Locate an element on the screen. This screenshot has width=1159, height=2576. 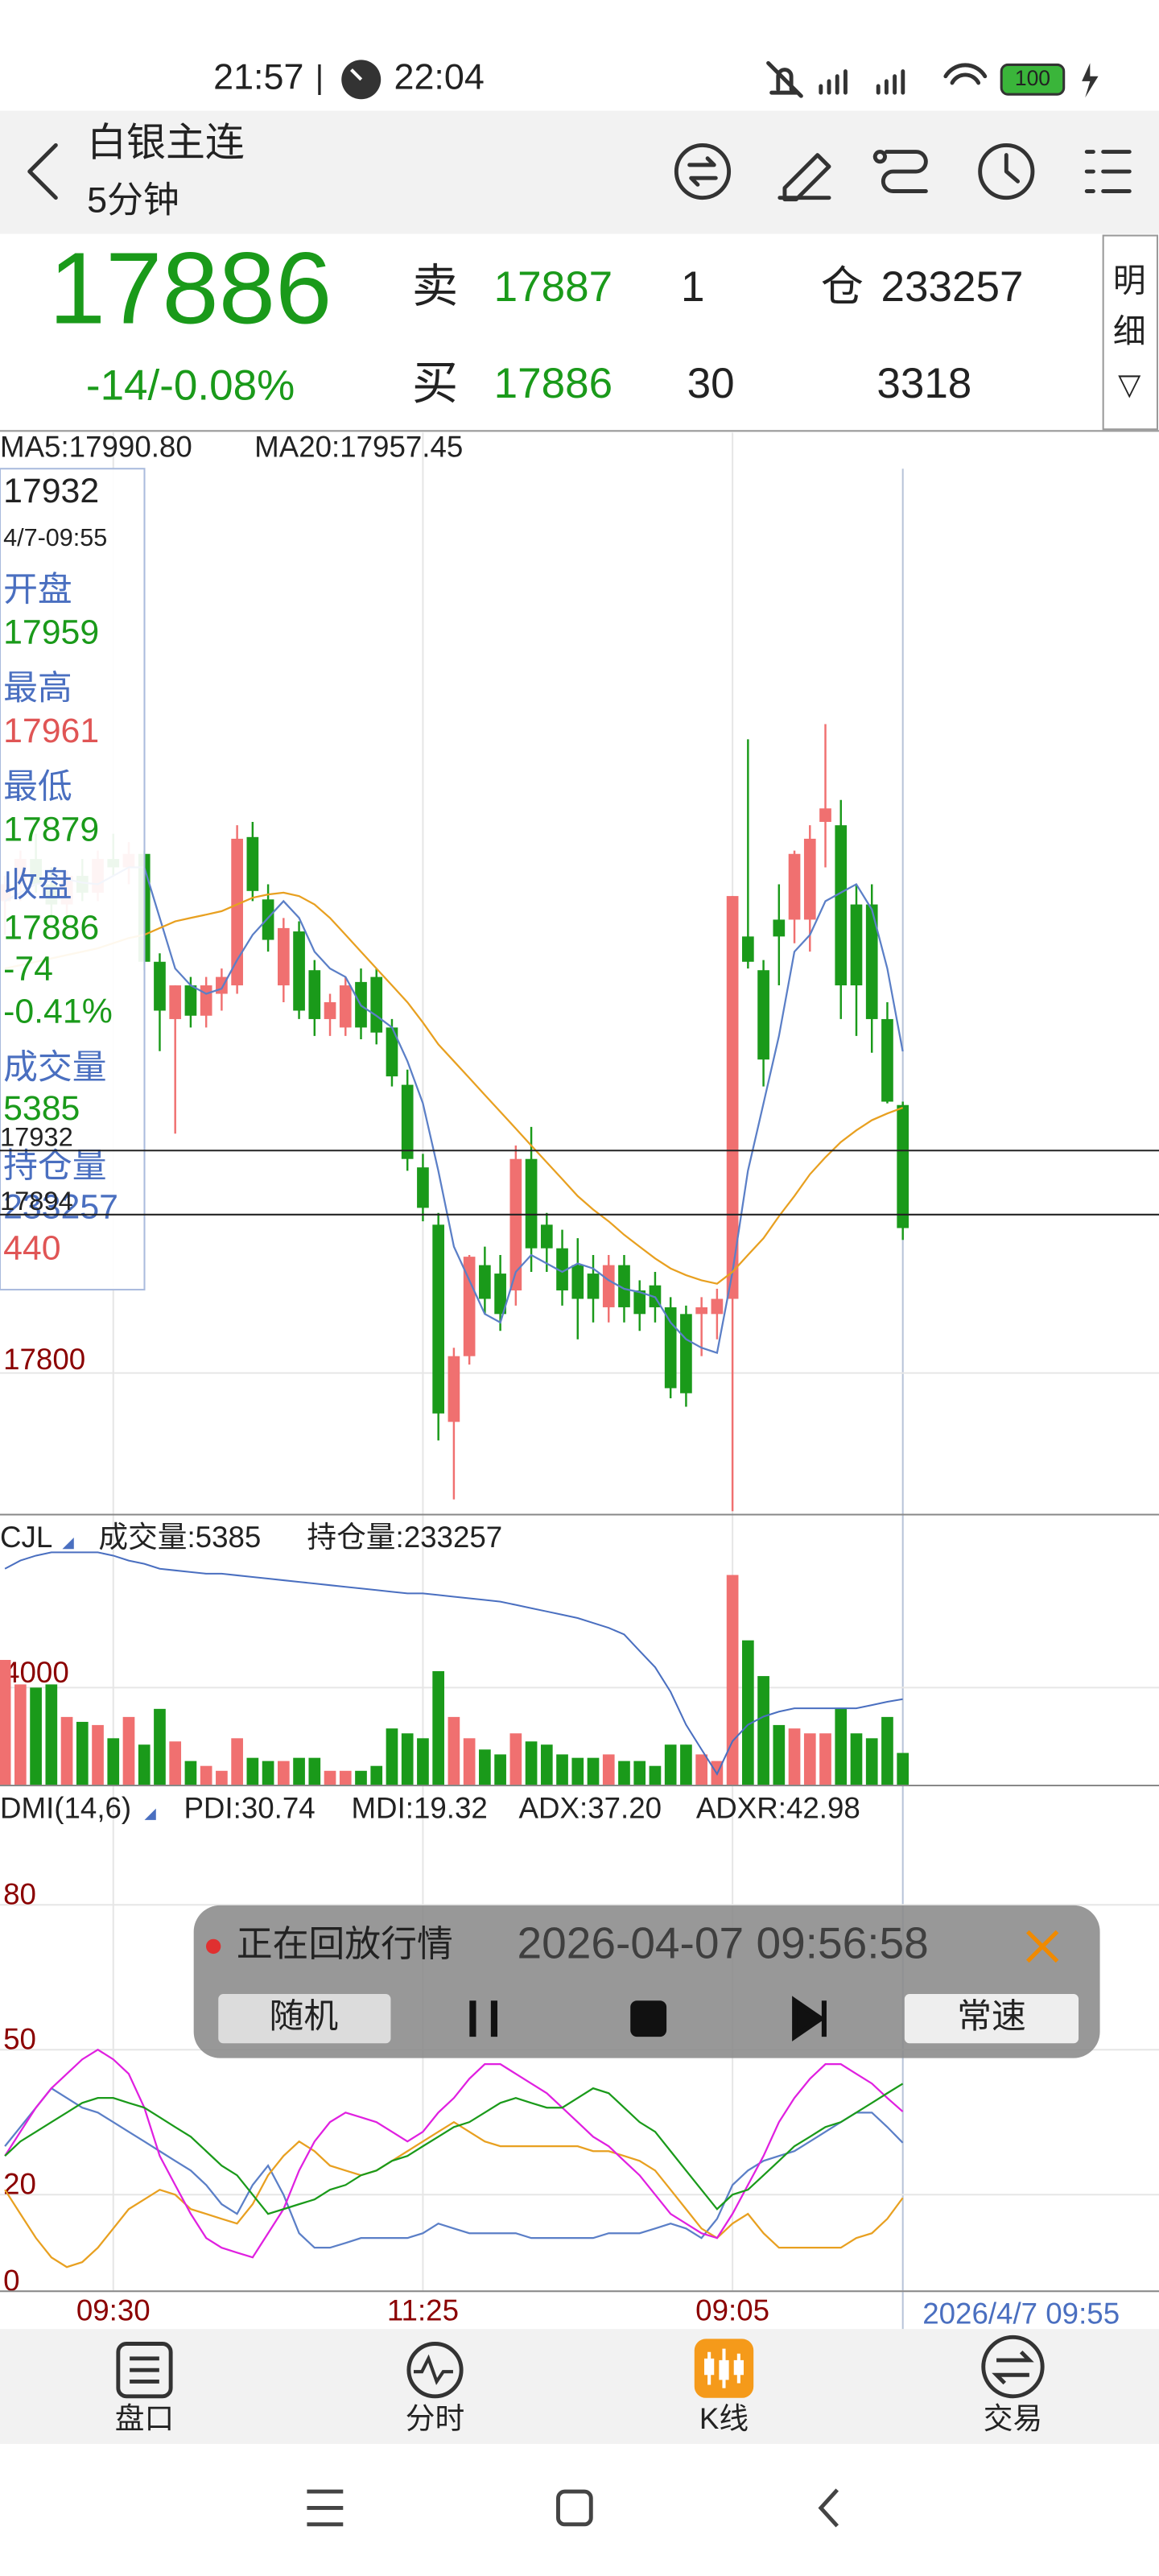
nav-item: 盘口 is located at coordinates (144, 2389).